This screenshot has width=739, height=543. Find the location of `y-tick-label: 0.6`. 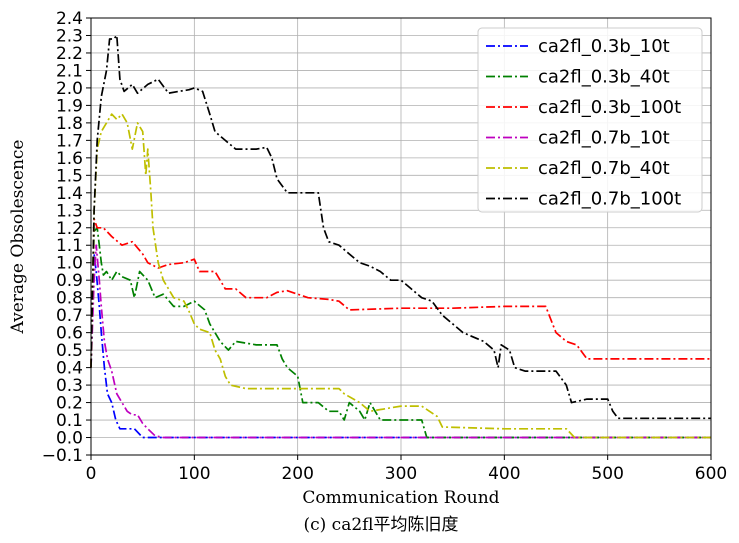

y-tick-label: 0.6 is located at coordinates (69, 334).